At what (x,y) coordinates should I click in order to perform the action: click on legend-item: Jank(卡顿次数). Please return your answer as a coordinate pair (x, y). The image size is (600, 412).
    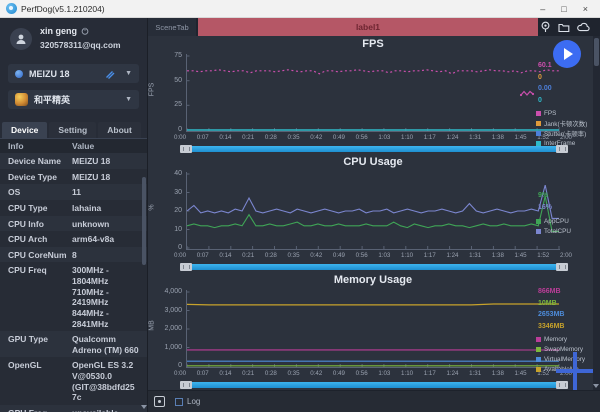
    Looking at the image, I should click on (568, 123).